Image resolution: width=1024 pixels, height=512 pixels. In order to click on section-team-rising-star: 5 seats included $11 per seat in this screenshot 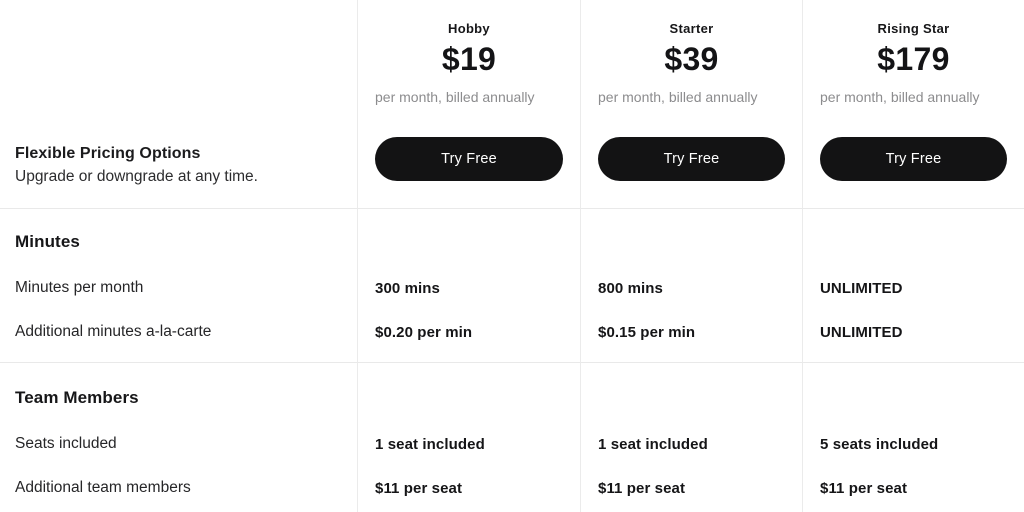, I will do `click(913, 437)`.